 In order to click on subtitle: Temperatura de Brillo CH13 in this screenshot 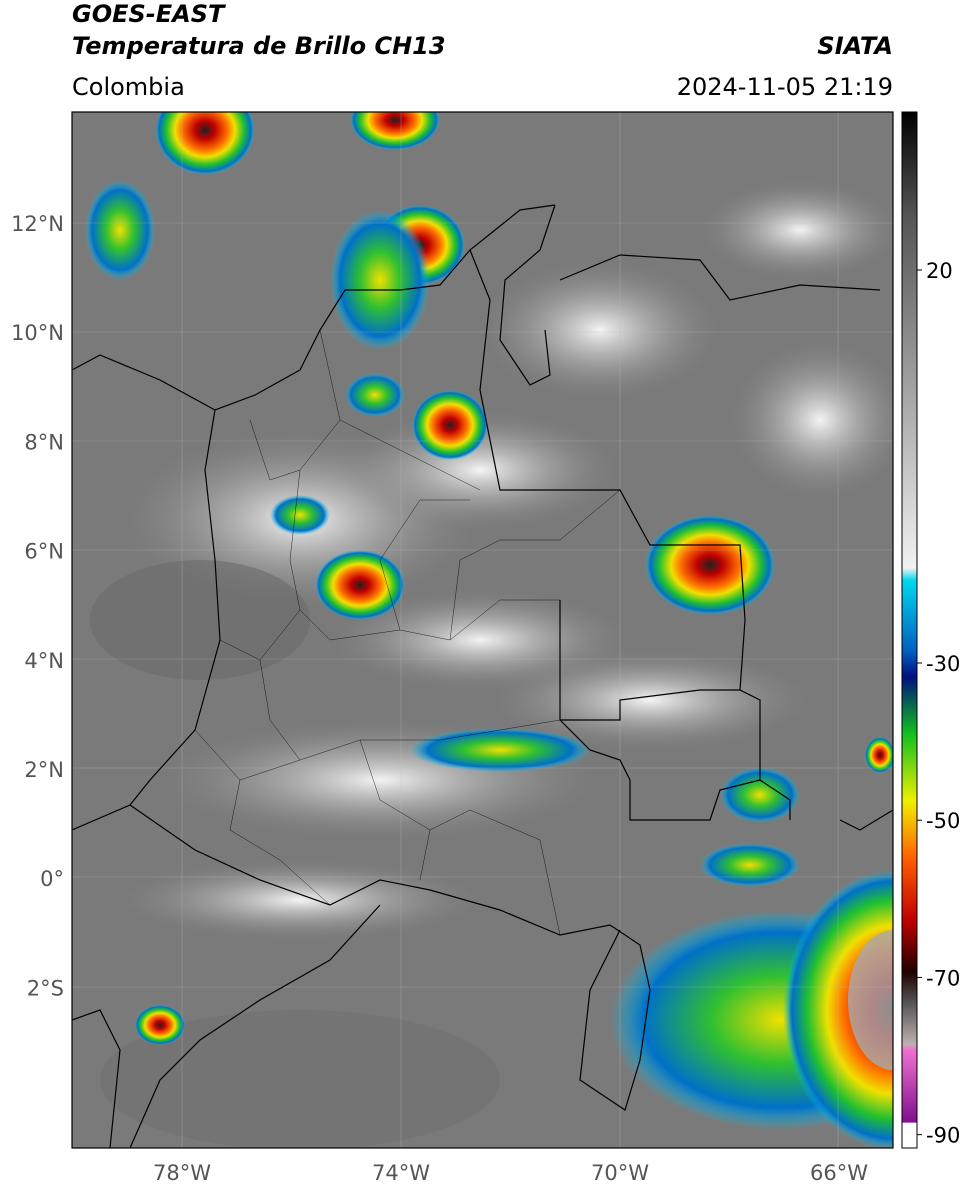, I will do `click(259, 46)`.